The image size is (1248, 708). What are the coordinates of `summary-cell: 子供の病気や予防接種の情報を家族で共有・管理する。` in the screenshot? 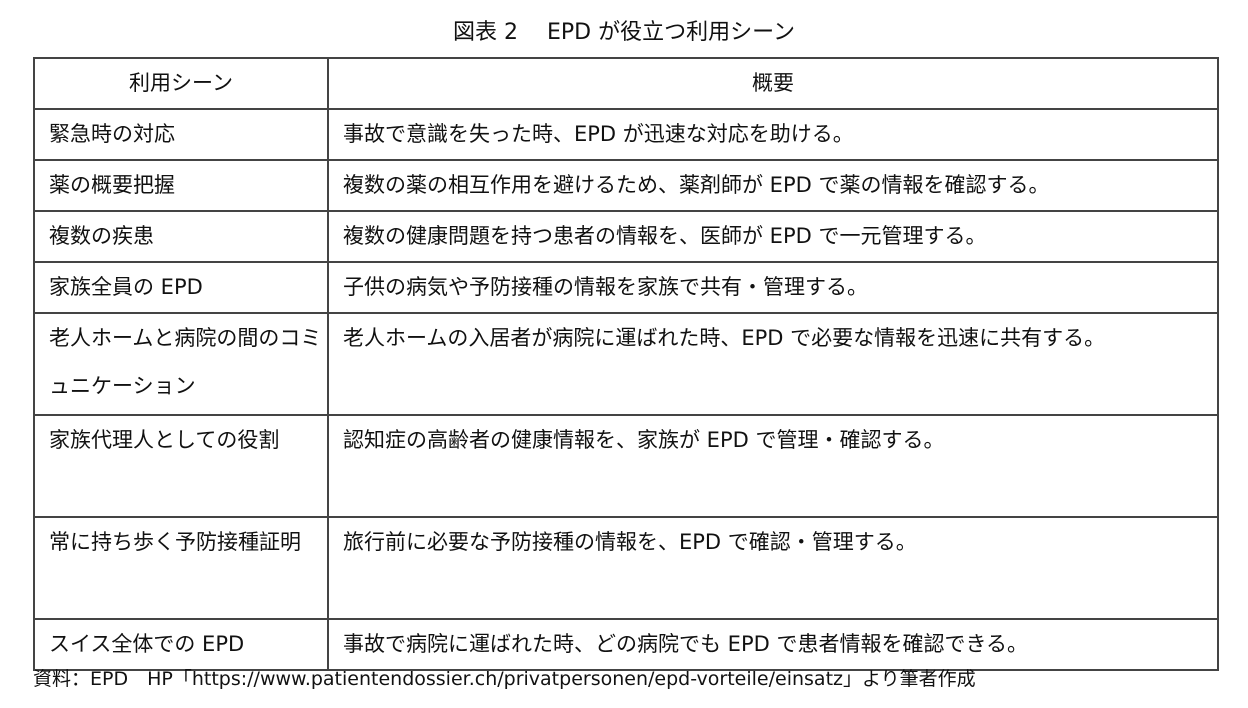 It's located at (773, 287).